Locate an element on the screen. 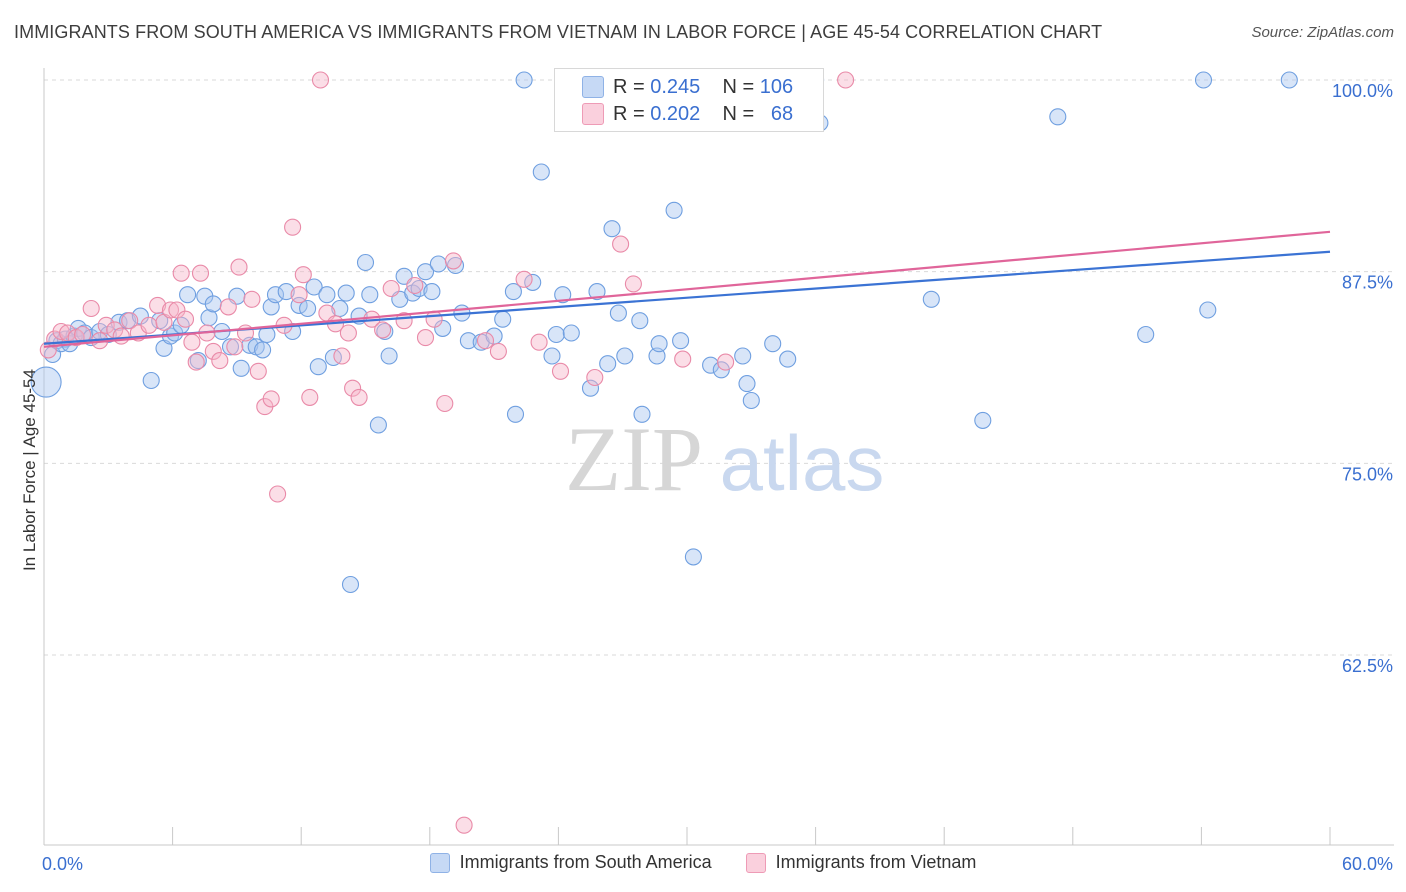 Image resolution: width=1406 pixels, height=892 pixels. y-axis-title: In Labor Force | Age 45-54 is located at coordinates (29, 470).